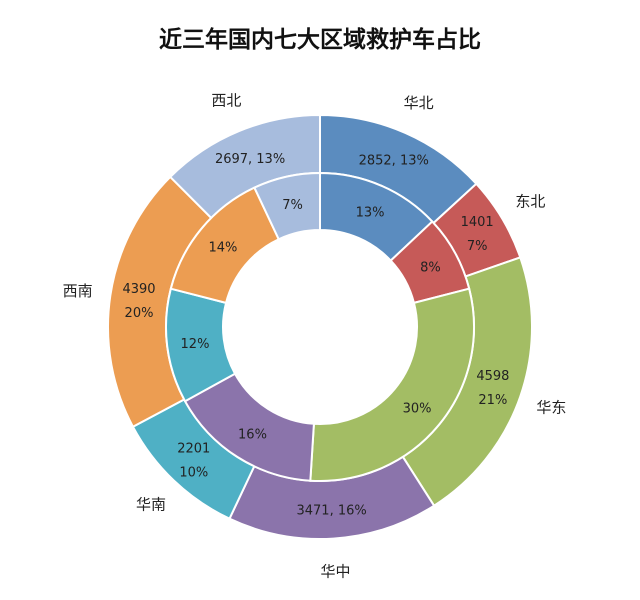 This screenshot has width=640, height=600. What do you see at coordinates (417, 408) in the screenshot?
I see `inner-data-label: 30%` at bounding box center [417, 408].